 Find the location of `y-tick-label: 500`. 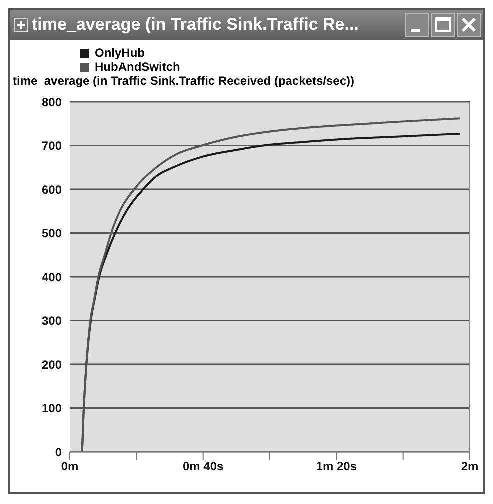

y-tick-label: 500 is located at coordinates (52, 233).